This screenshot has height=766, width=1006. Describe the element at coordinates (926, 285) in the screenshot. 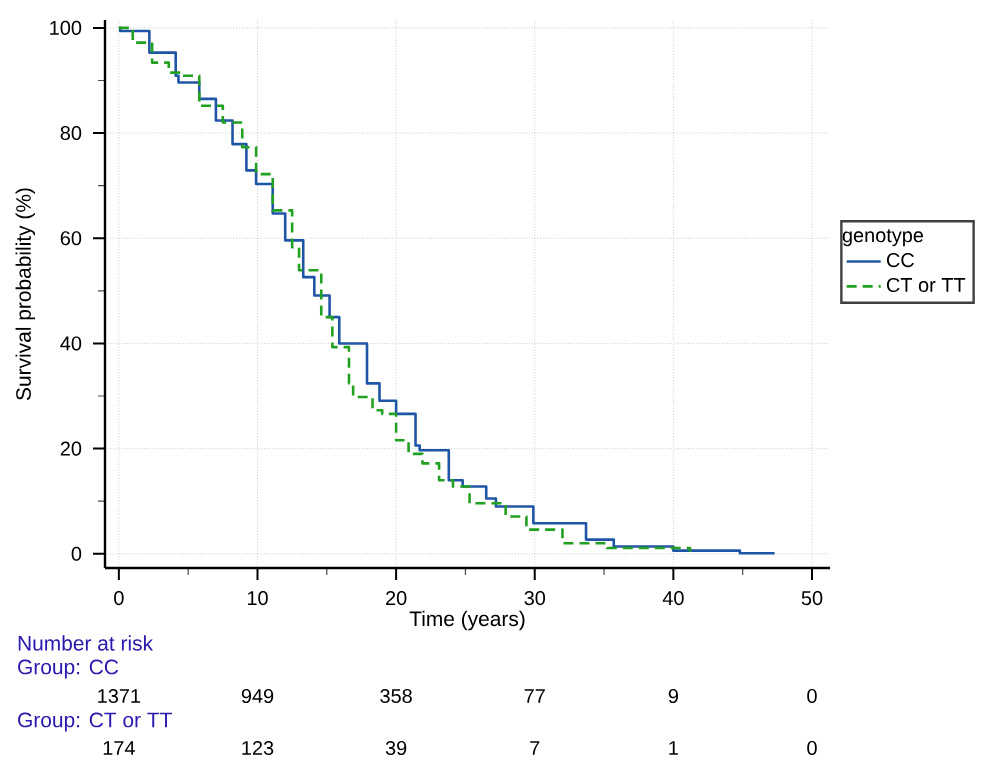

I see `legend-label: CT or TT` at that location.